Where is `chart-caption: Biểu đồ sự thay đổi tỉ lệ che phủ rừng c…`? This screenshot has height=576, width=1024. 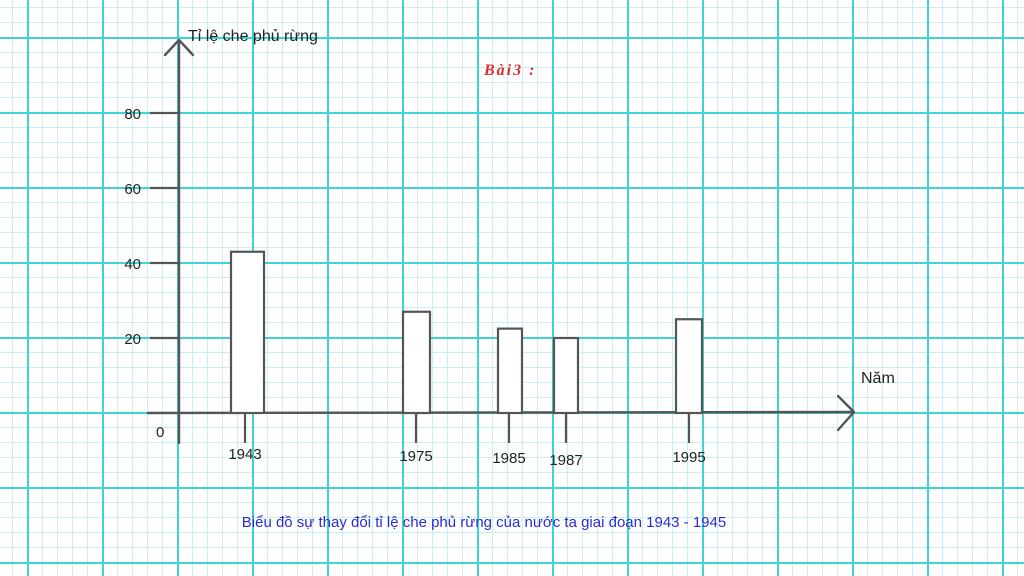
chart-caption: Biểu đồ sự thay đổi tỉ lệ che phủ rừng c… is located at coordinates (484, 522).